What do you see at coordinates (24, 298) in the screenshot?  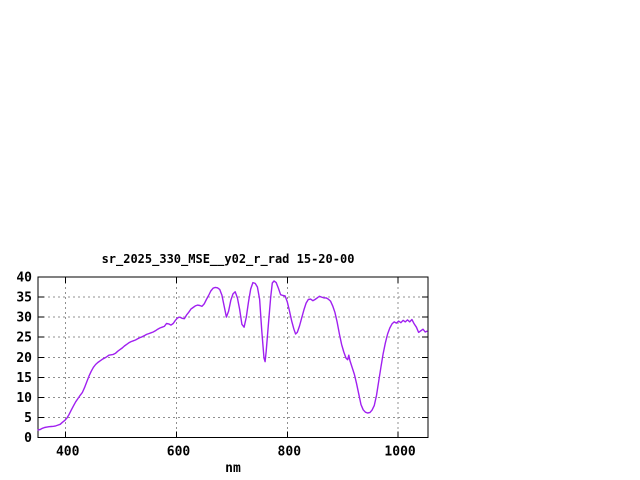 I see `y-tick-label: 35` at bounding box center [24, 298].